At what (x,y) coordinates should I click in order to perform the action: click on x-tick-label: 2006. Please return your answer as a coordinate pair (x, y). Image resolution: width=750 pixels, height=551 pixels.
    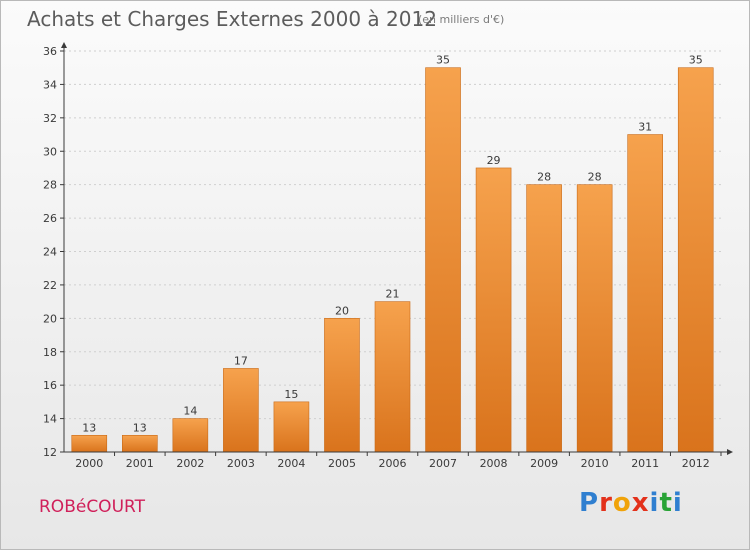
    Looking at the image, I should click on (393, 463).